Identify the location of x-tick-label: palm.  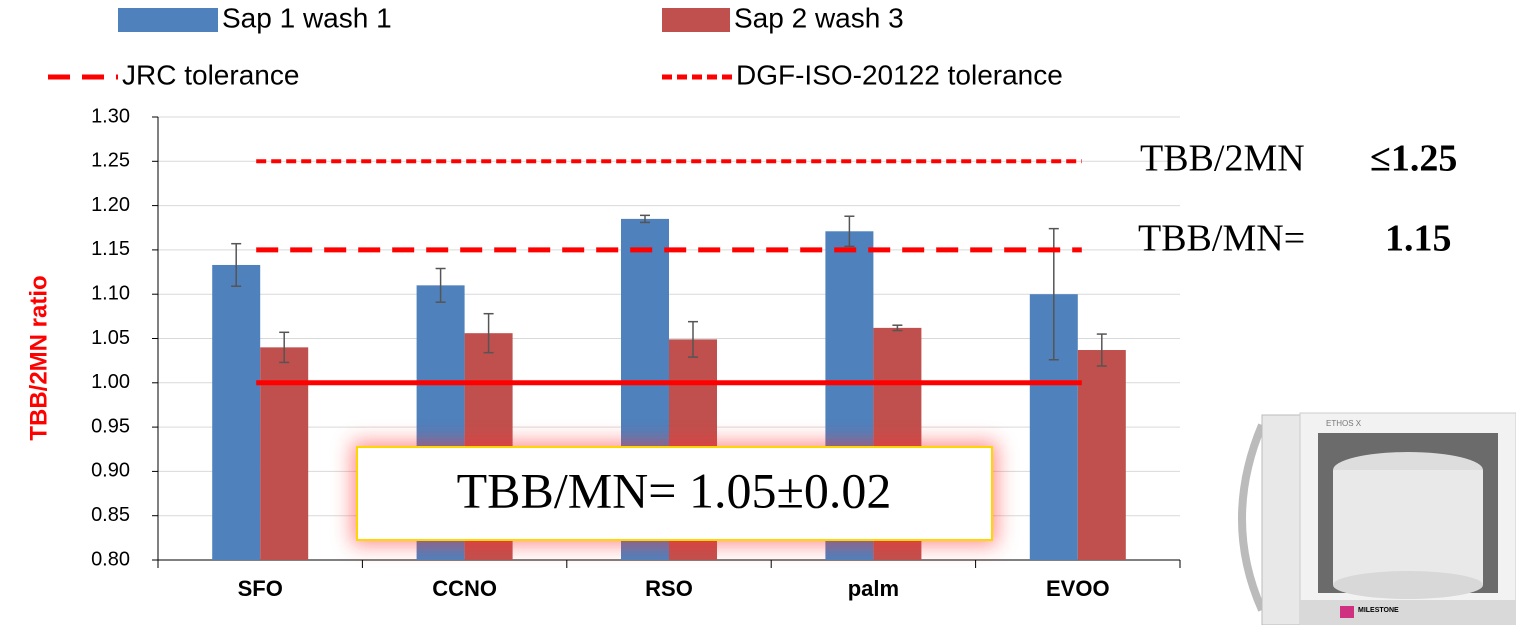
(873, 588).